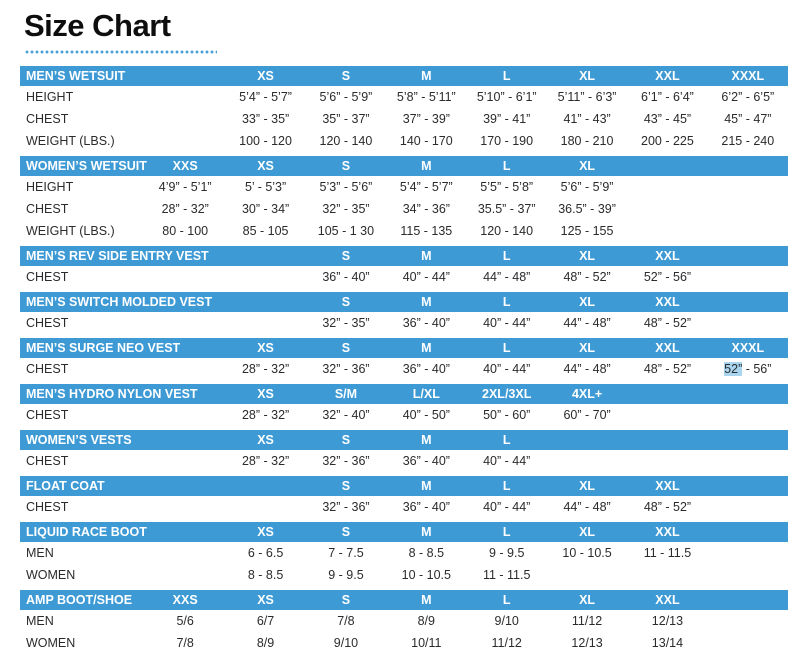  What do you see at coordinates (733, 369) in the screenshot?
I see `highlighted-text: 52”` at bounding box center [733, 369].